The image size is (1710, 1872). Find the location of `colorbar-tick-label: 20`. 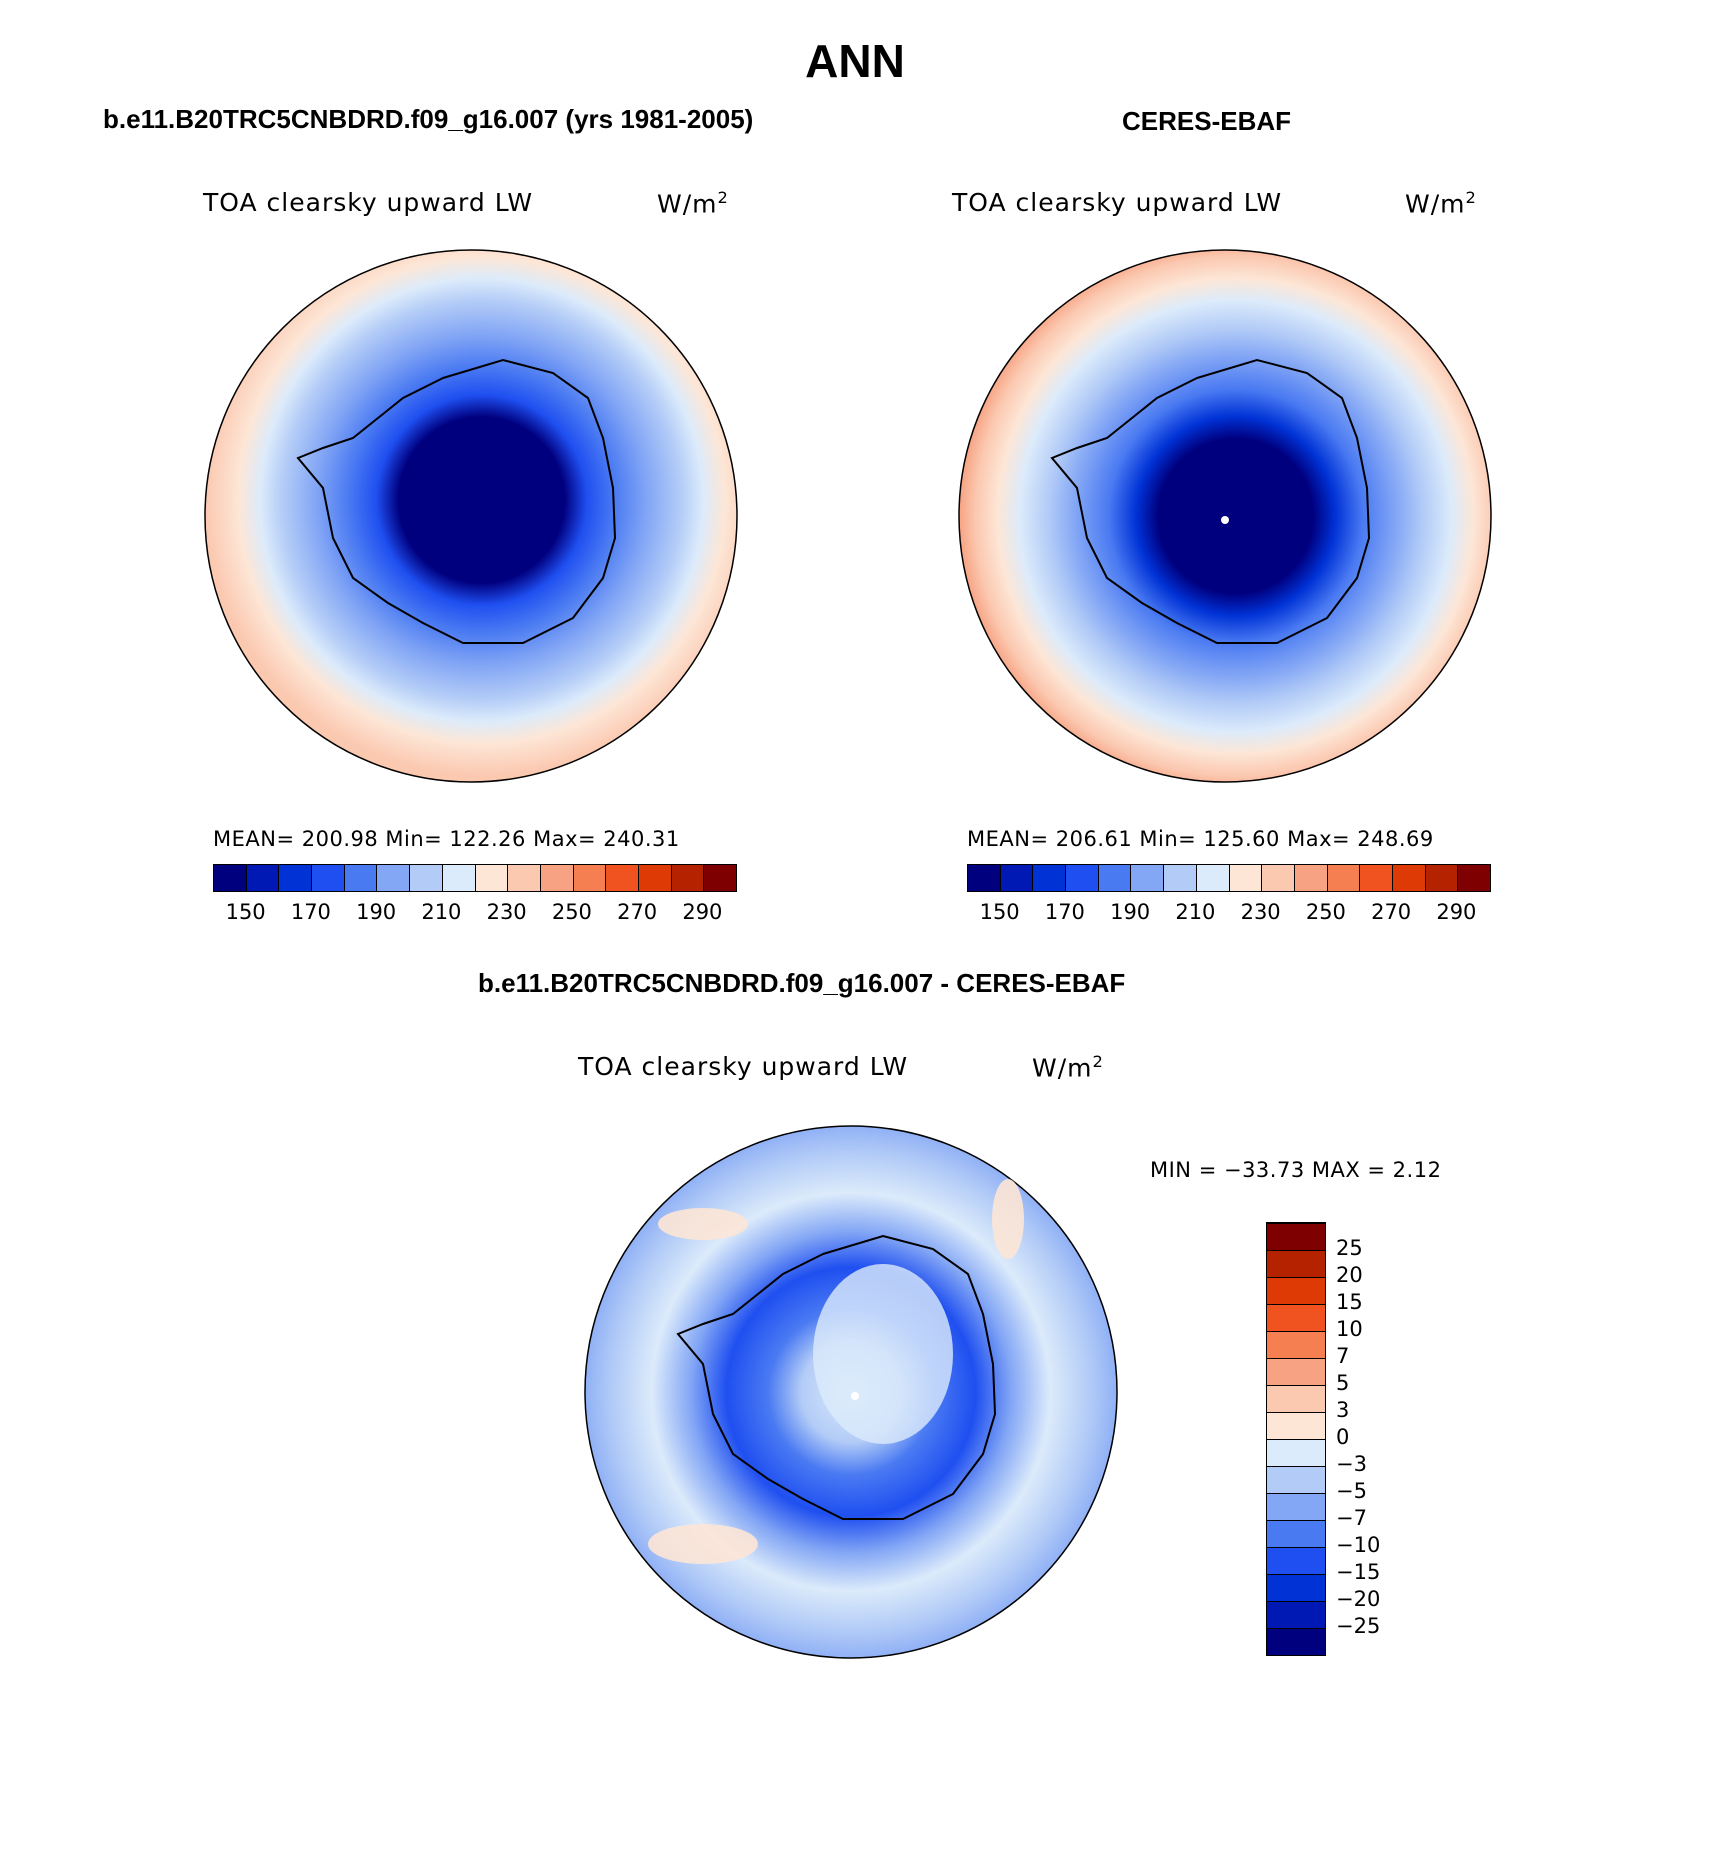

colorbar-tick-label: 20 is located at coordinates (1349, 1275).